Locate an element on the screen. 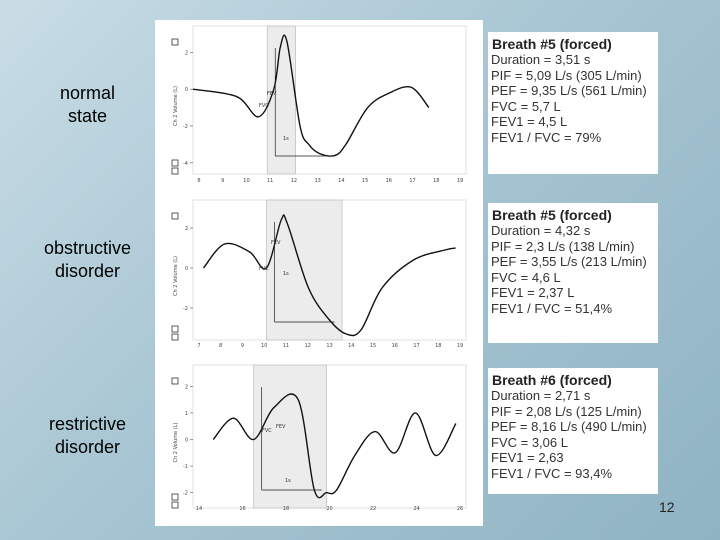  chart-restrictive-x-tick-label: 22 is located at coordinates (373, 509).